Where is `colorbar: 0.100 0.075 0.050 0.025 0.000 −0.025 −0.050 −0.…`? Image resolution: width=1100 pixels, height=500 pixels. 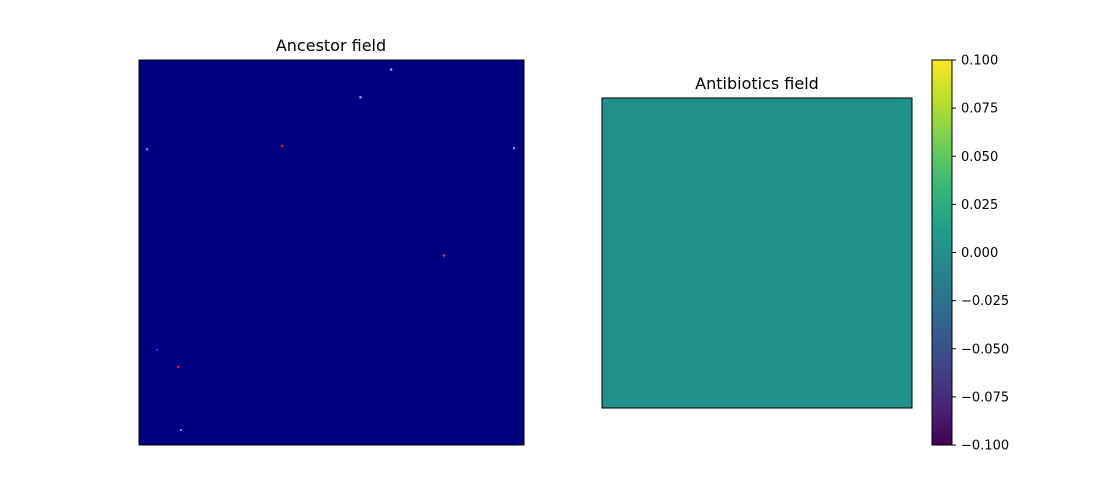 colorbar: 0.100 0.075 0.050 0.025 0.000 −0.025 −0.050 −0.… is located at coordinates (970, 254).